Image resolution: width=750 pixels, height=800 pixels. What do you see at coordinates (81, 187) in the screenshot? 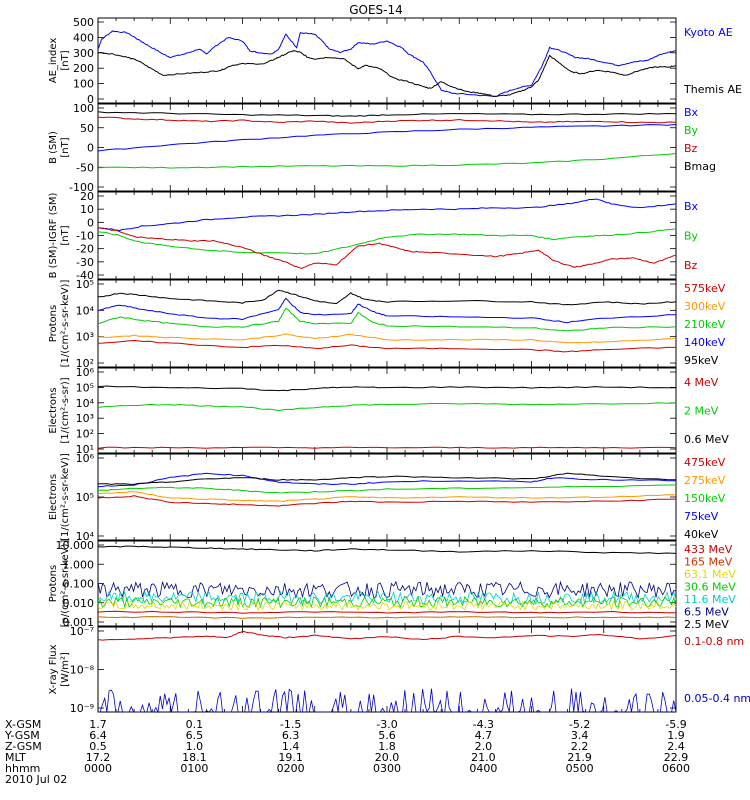
I see `y-tick-label: -100` at bounding box center [81, 187].